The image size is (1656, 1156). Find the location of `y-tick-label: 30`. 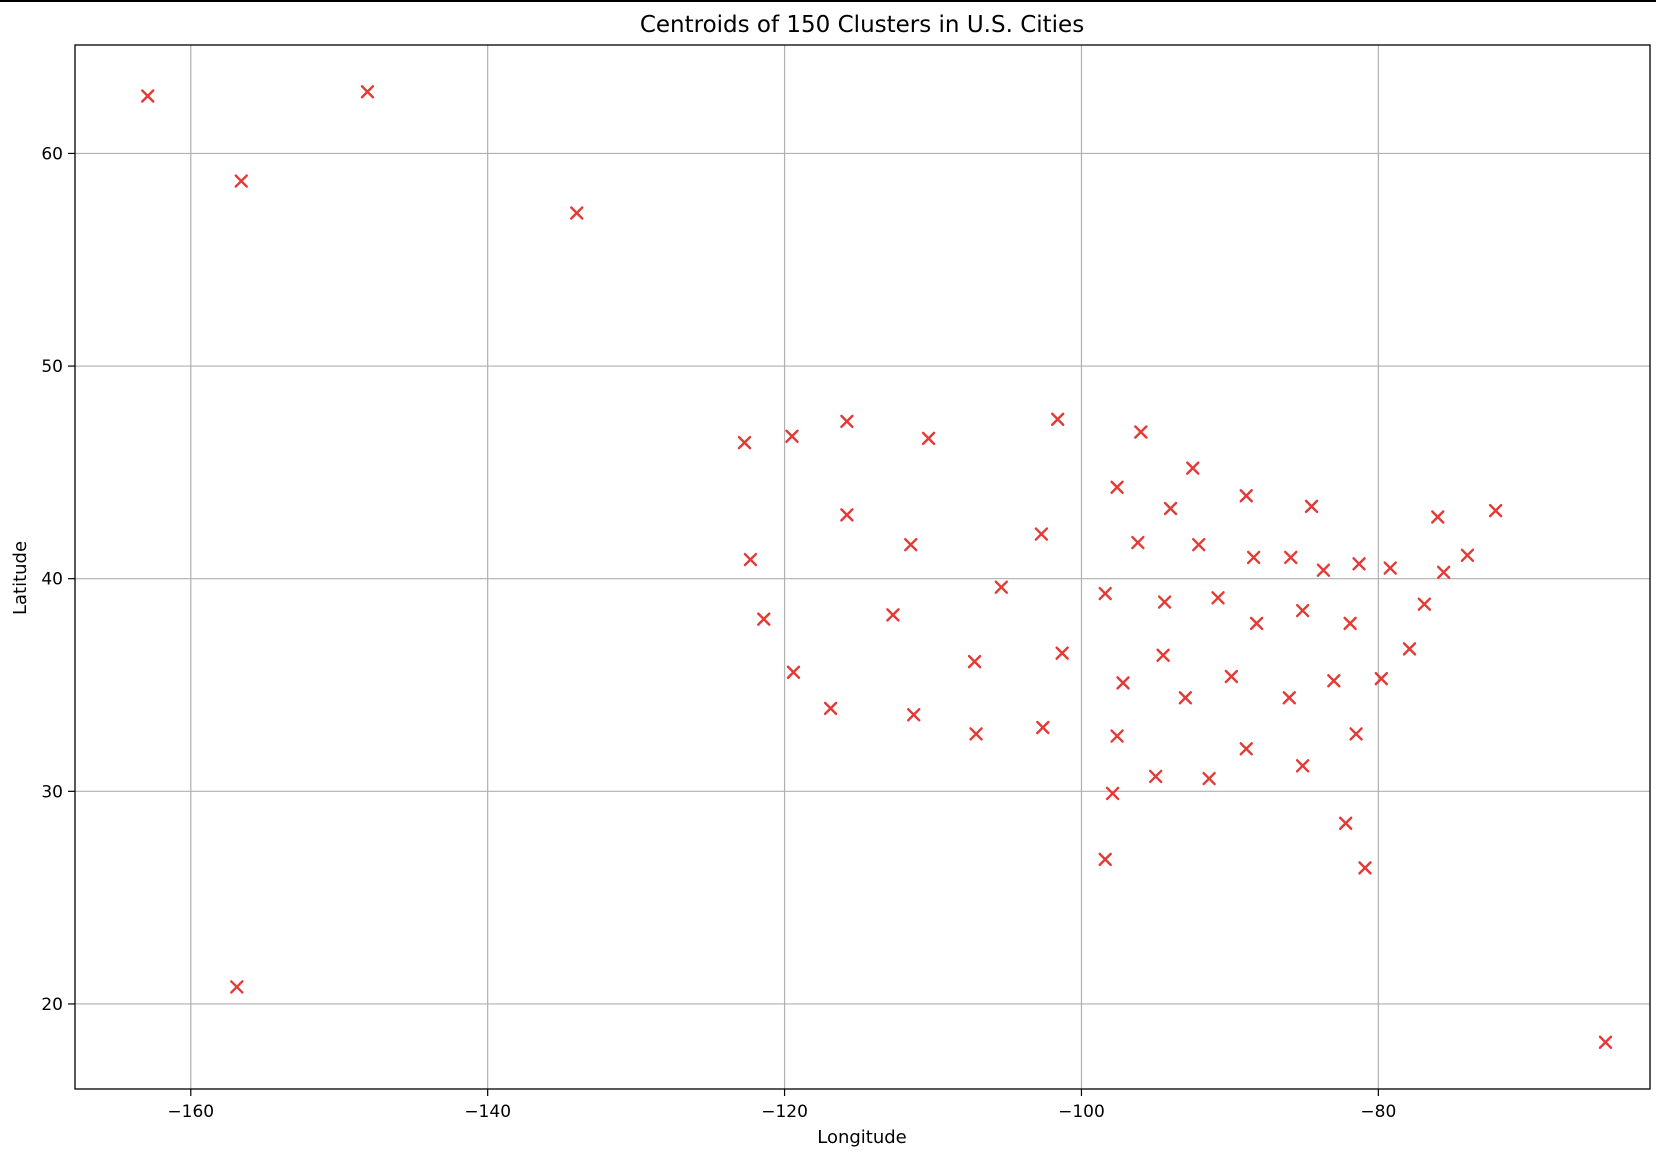

y-tick-label: 30 is located at coordinates (52, 792).